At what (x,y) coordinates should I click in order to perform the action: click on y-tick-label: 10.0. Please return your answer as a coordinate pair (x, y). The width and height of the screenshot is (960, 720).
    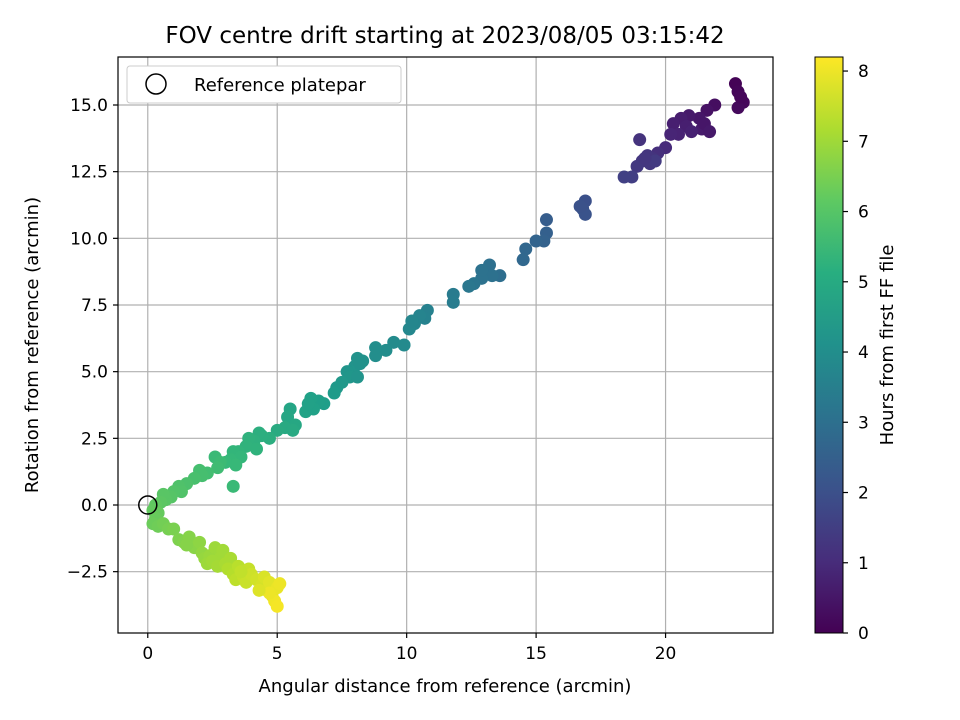
    Looking at the image, I should click on (89, 239).